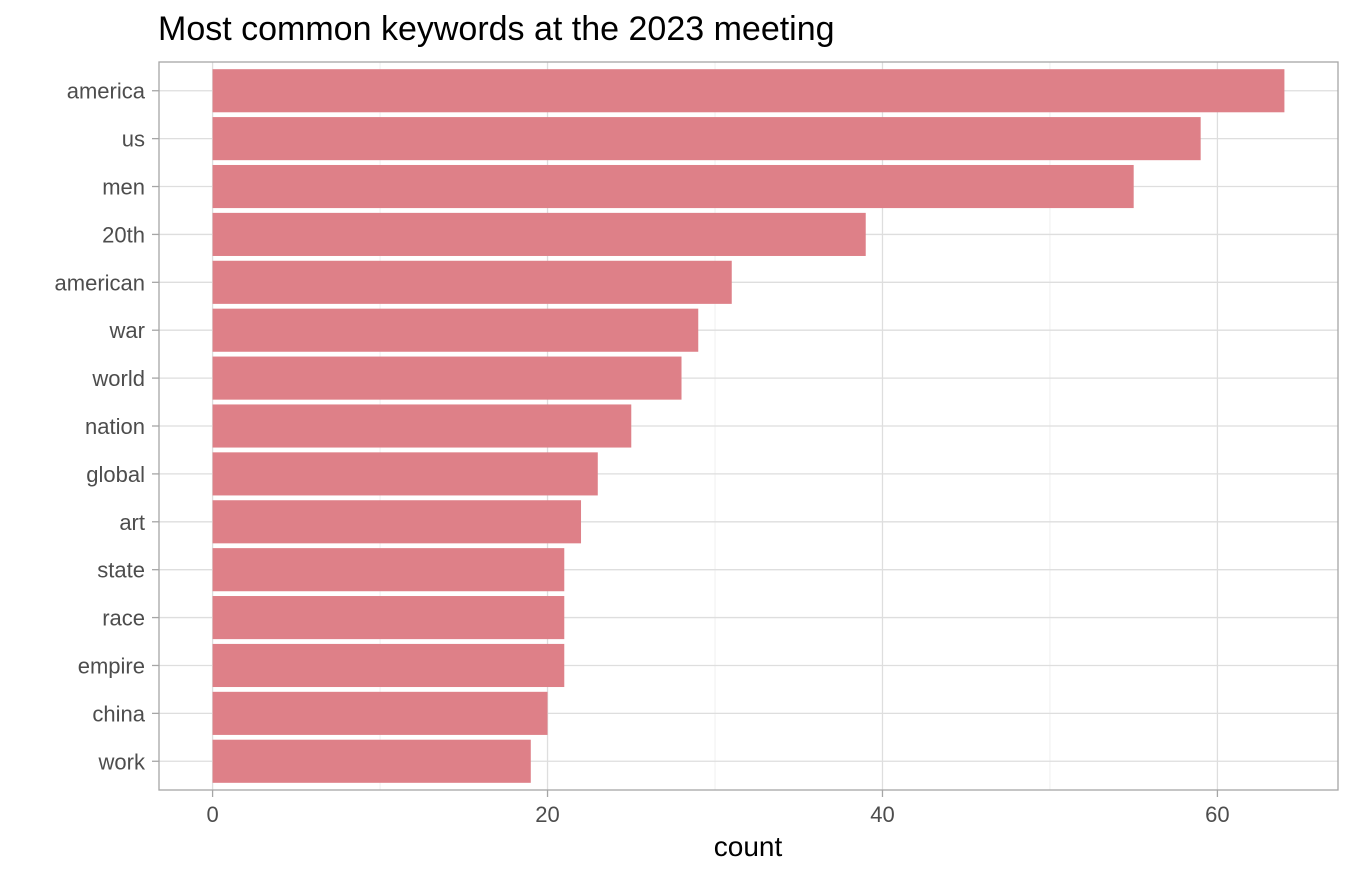  What do you see at coordinates (1217, 814) in the screenshot?
I see `x-tick-label: 60` at bounding box center [1217, 814].